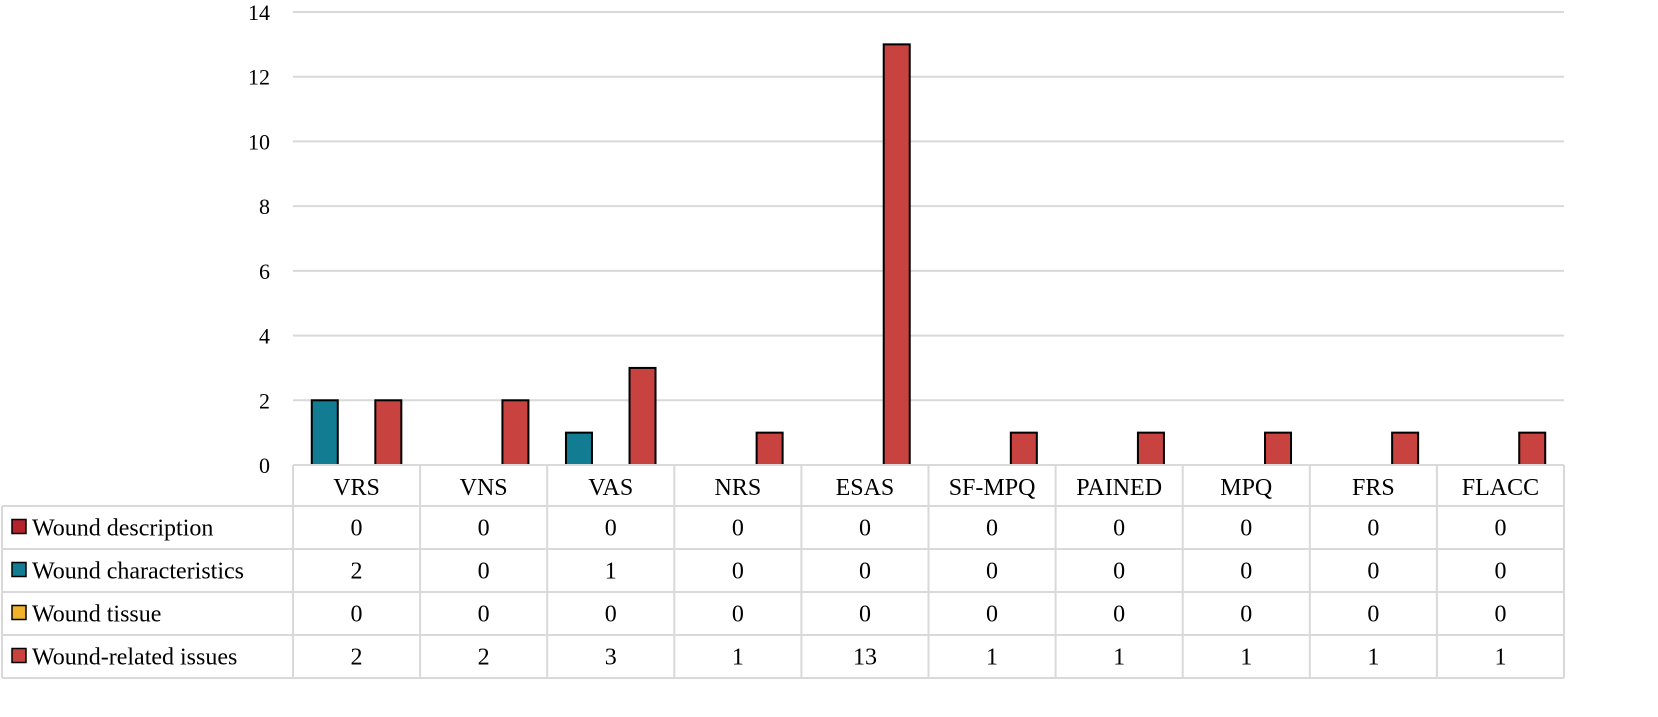 The image size is (1658, 717). I want to click on category-label: PAINED, so click(1119, 488).